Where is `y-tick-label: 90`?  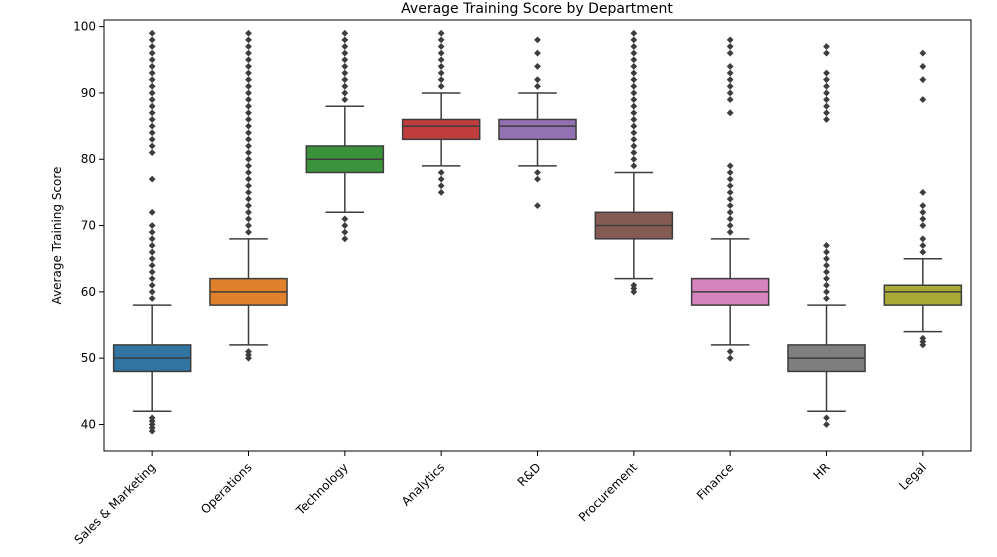
y-tick-label: 90 is located at coordinates (88, 93).